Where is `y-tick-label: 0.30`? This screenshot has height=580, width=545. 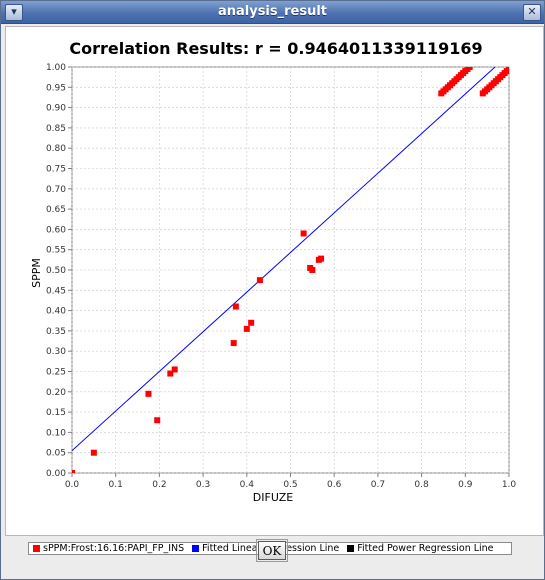
y-tick-label: 0.30 is located at coordinates (56, 352).